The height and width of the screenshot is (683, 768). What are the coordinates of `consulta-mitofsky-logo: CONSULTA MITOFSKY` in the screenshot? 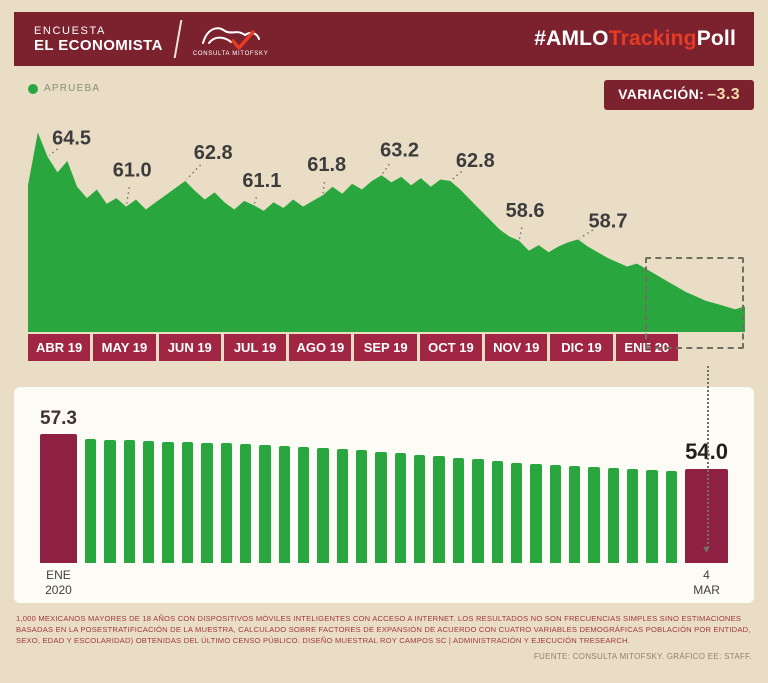 It's located at (231, 39).